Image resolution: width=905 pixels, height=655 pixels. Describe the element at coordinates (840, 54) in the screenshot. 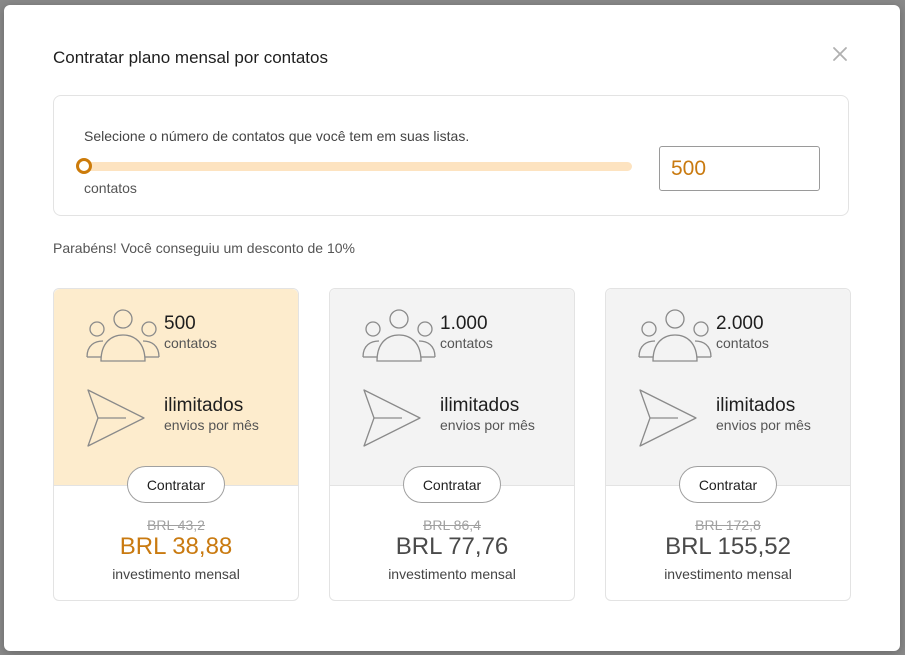

I see `close-icon` at that location.